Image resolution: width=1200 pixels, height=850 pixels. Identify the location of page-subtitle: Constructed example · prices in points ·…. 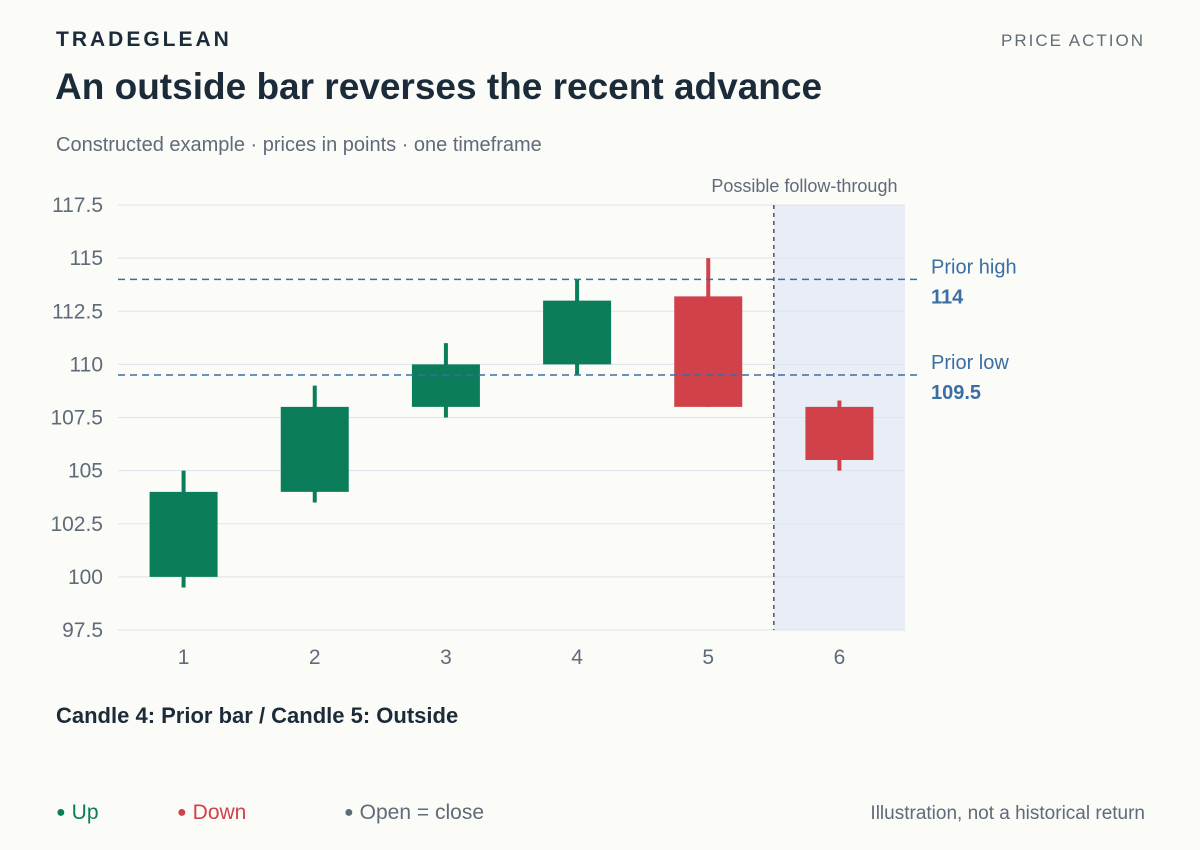
(299, 145).